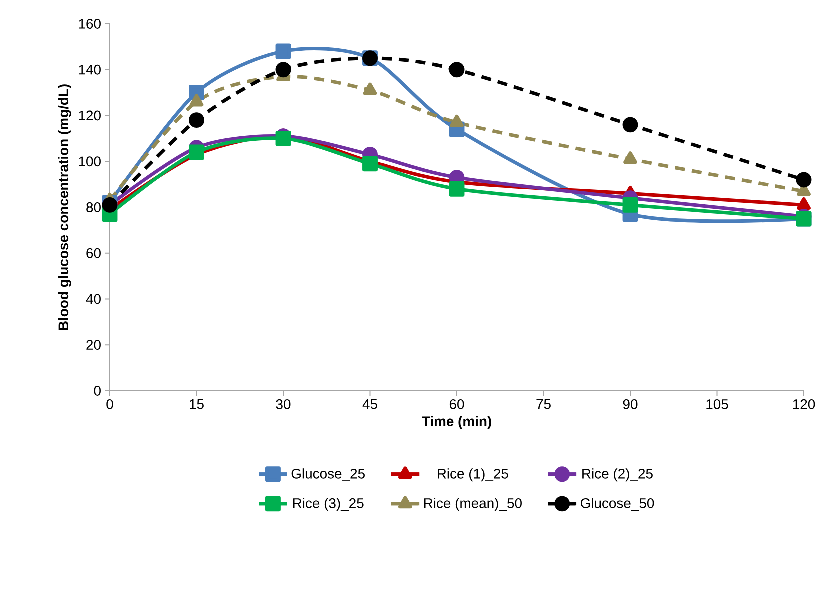 The height and width of the screenshot is (598, 825). I want to click on x-tick-label: 60, so click(457, 404).